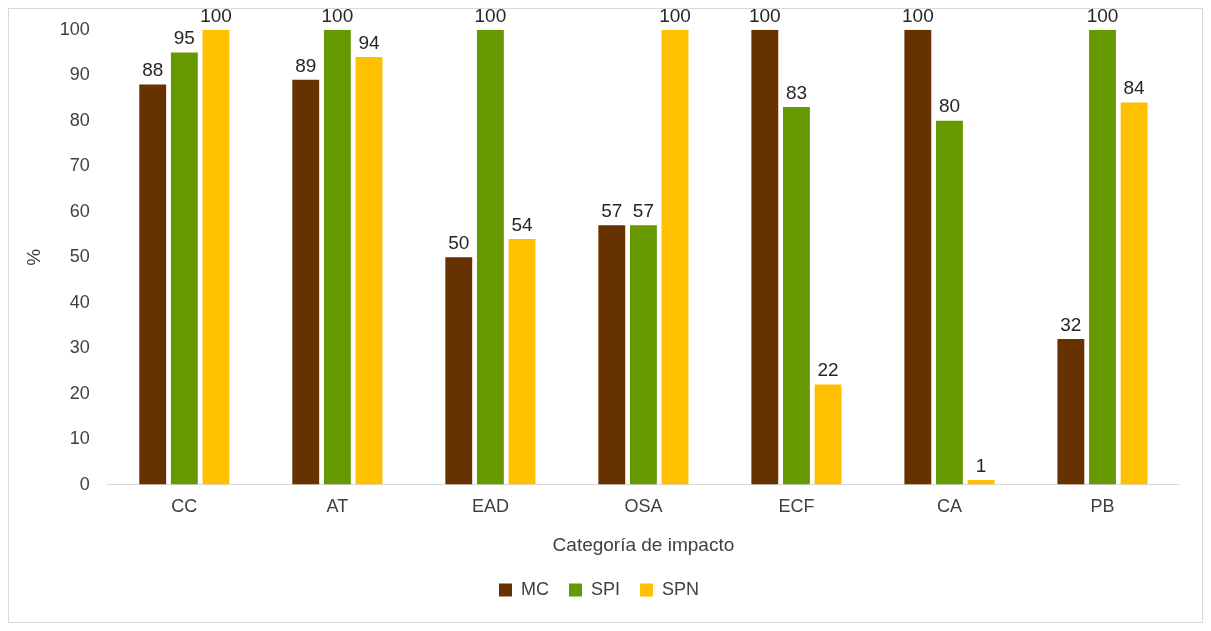 This screenshot has height=631, width=1211. What do you see at coordinates (459, 242) in the screenshot?
I see `data-label: 50` at bounding box center [459, 242].